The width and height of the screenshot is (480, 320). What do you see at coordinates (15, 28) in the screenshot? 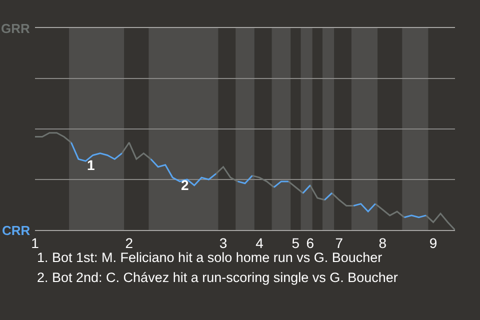
I see `text: GRR` at bounding box center [15, 28].